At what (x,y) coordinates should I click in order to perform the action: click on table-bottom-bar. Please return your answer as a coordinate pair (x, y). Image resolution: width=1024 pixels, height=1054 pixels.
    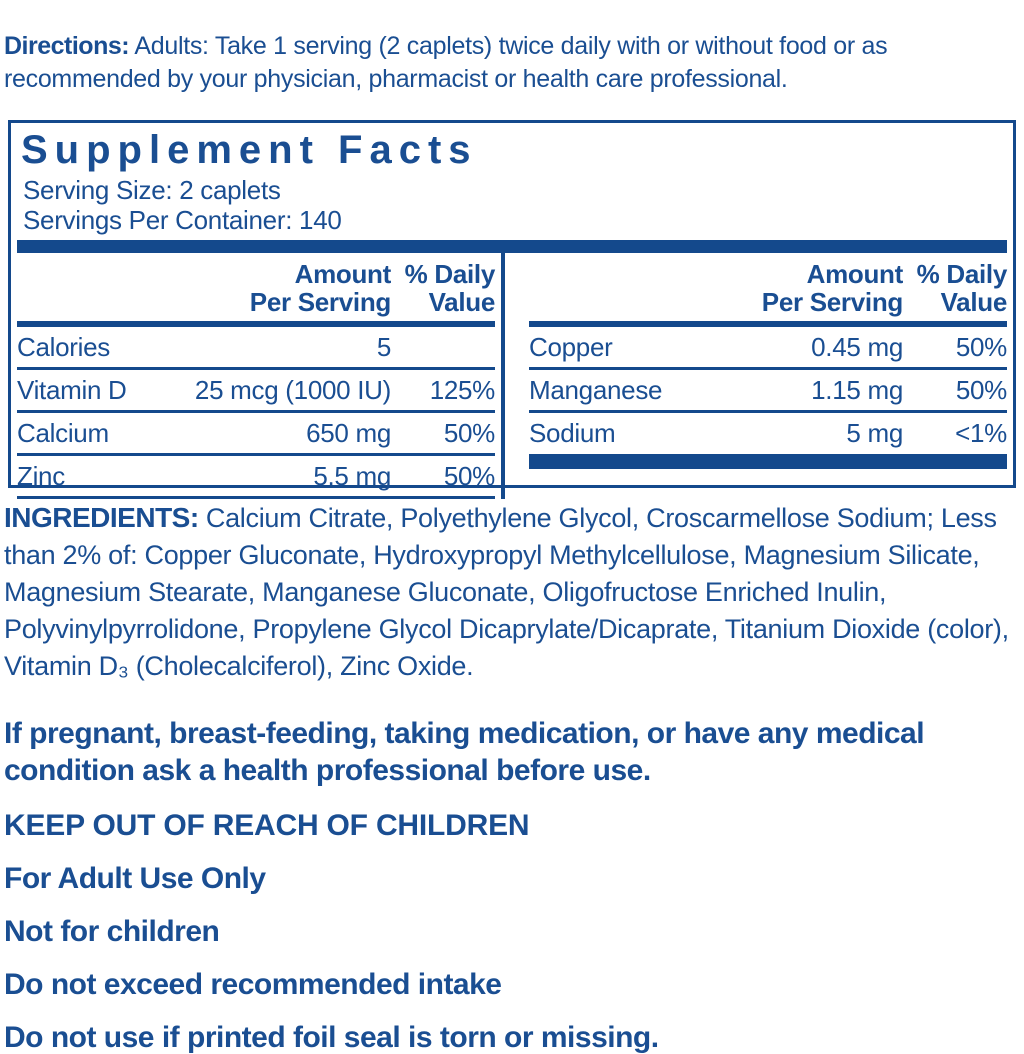
    Looking at the image, I should click on (768, 461).